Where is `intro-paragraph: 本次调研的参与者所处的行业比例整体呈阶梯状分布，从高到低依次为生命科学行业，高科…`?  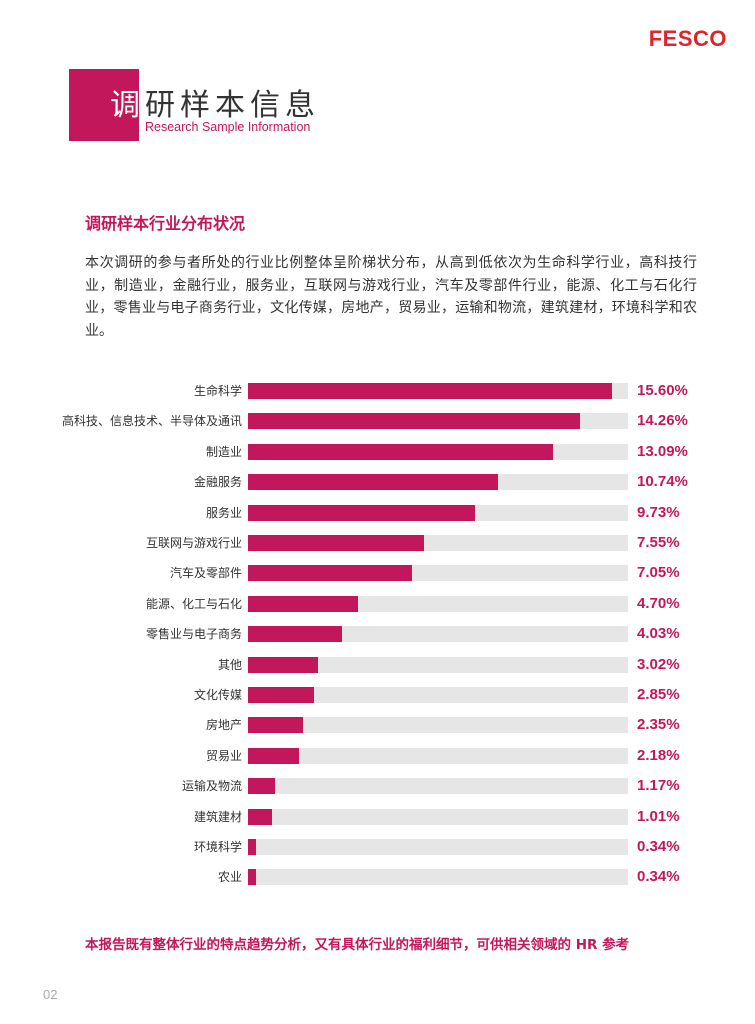 intro-paragraph: 本次调研的参与者所处的行业比例整体呈阶梯状分布，从高到低依次为生命科学行业，高科… is located at coordinates (391, 297).